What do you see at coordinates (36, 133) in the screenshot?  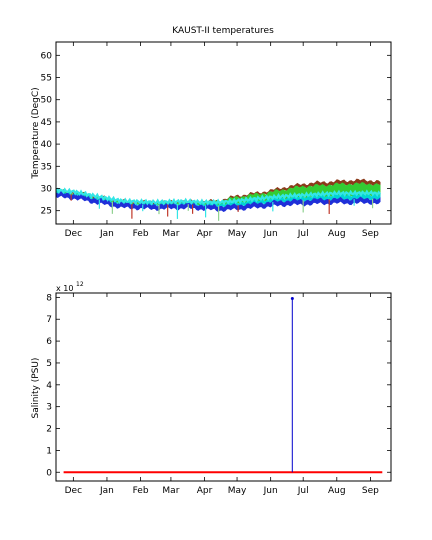 I see `temperature-y-axis-label: Temperature (DegC)` at bounding box center [36, 133].